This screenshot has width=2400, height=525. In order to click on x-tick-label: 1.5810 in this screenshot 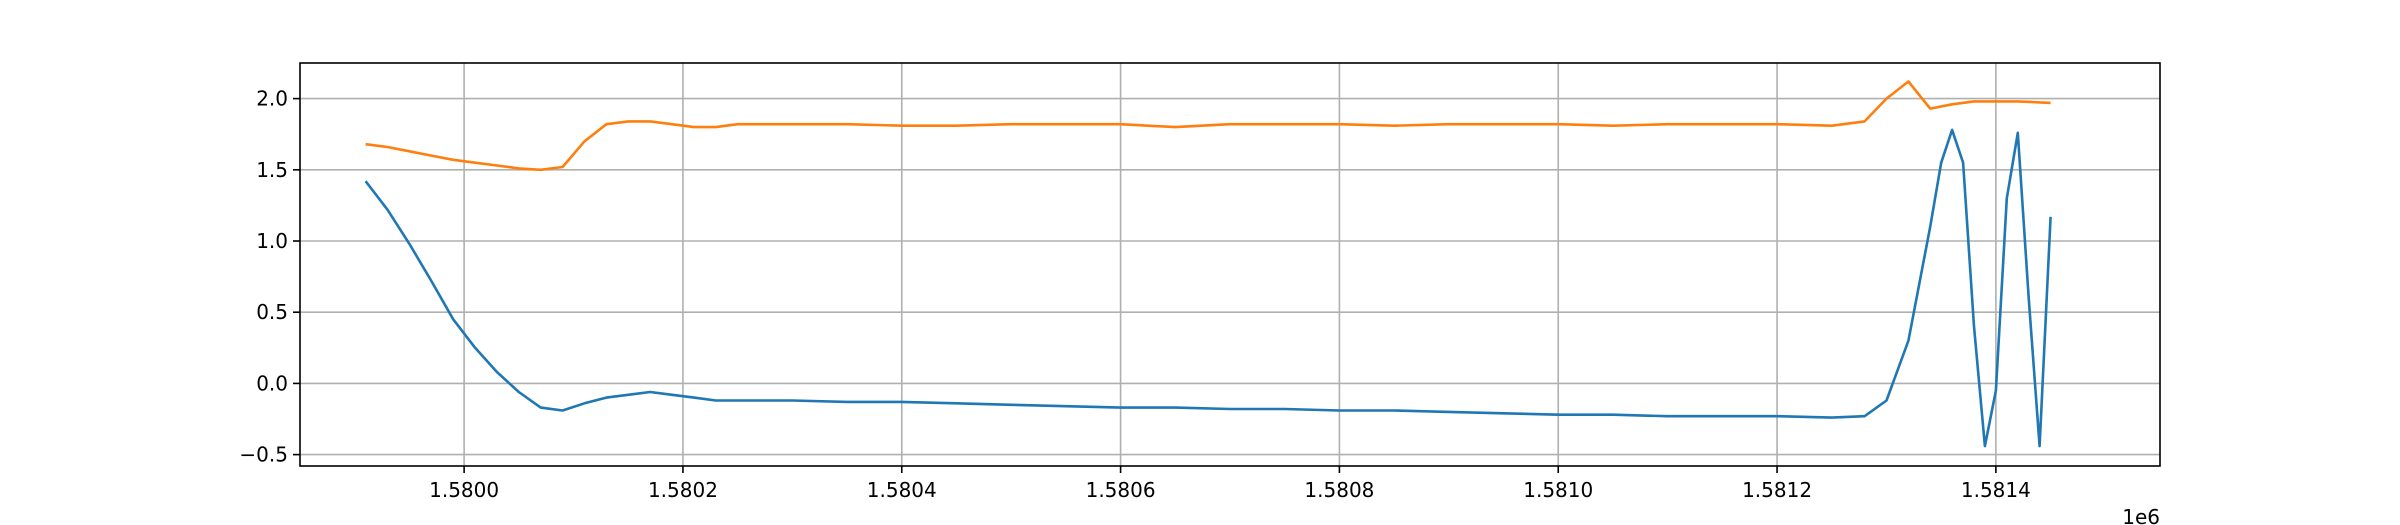, I will do `click(1558, 490)`.